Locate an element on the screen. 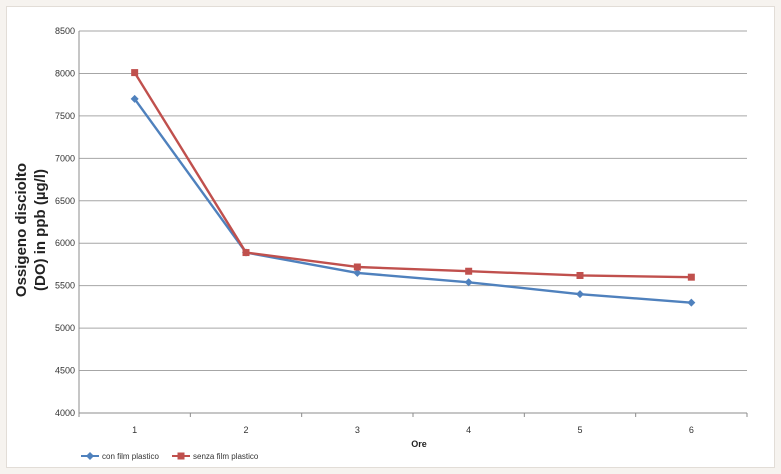 The height and width of the screenshot is (474, 781). x-tick-label: 5 is located at coordinates (579, 430).